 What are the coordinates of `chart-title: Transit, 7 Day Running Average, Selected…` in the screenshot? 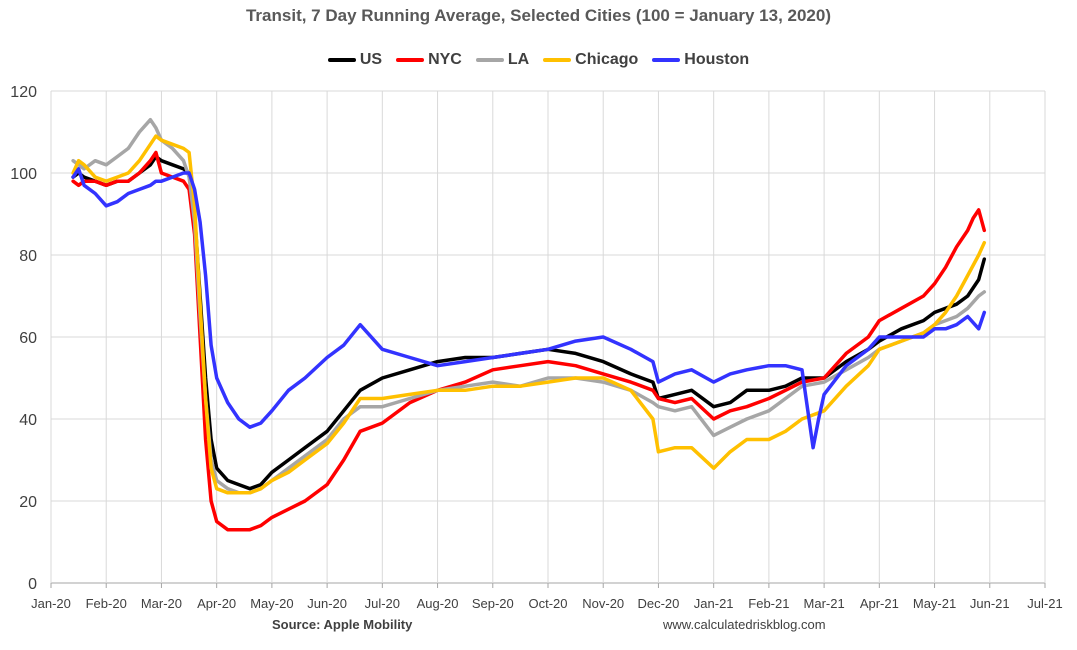 It's located at (538, 15).